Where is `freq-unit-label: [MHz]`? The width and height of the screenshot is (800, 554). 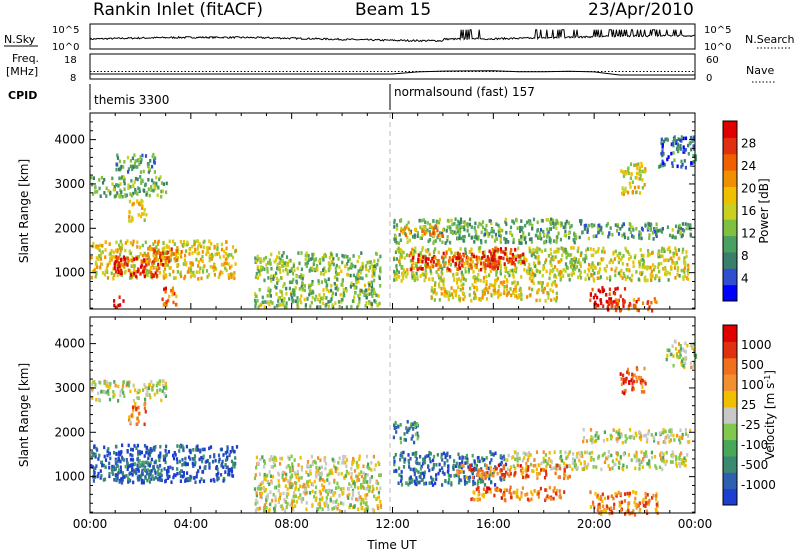
freq-unit-label: [MHz] is located at coordinates (22, 71).